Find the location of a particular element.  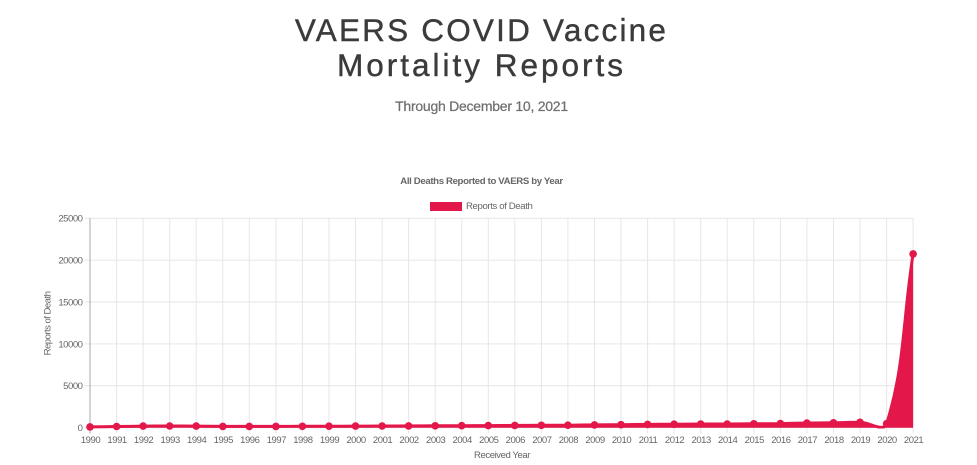

svg-text: 1991 is located at coordinates (117, 440).